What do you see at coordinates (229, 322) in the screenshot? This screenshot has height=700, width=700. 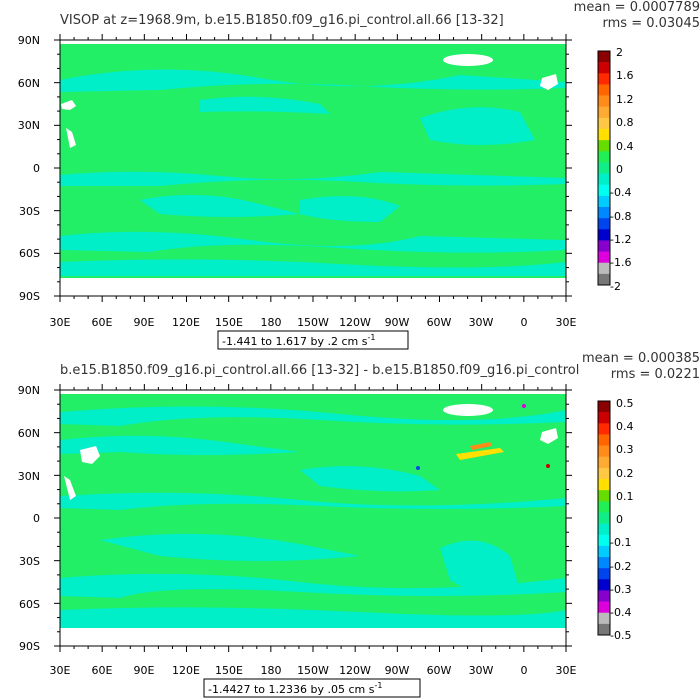 I see `lon-label: 150E` at bounding box center [229, 322].